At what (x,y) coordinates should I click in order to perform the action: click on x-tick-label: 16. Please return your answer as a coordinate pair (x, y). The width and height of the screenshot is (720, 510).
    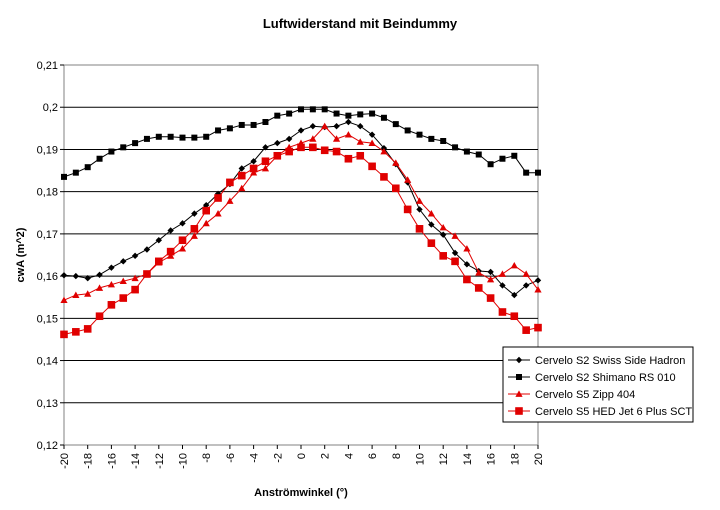
    Looking at the image, I should click on (492, 459).